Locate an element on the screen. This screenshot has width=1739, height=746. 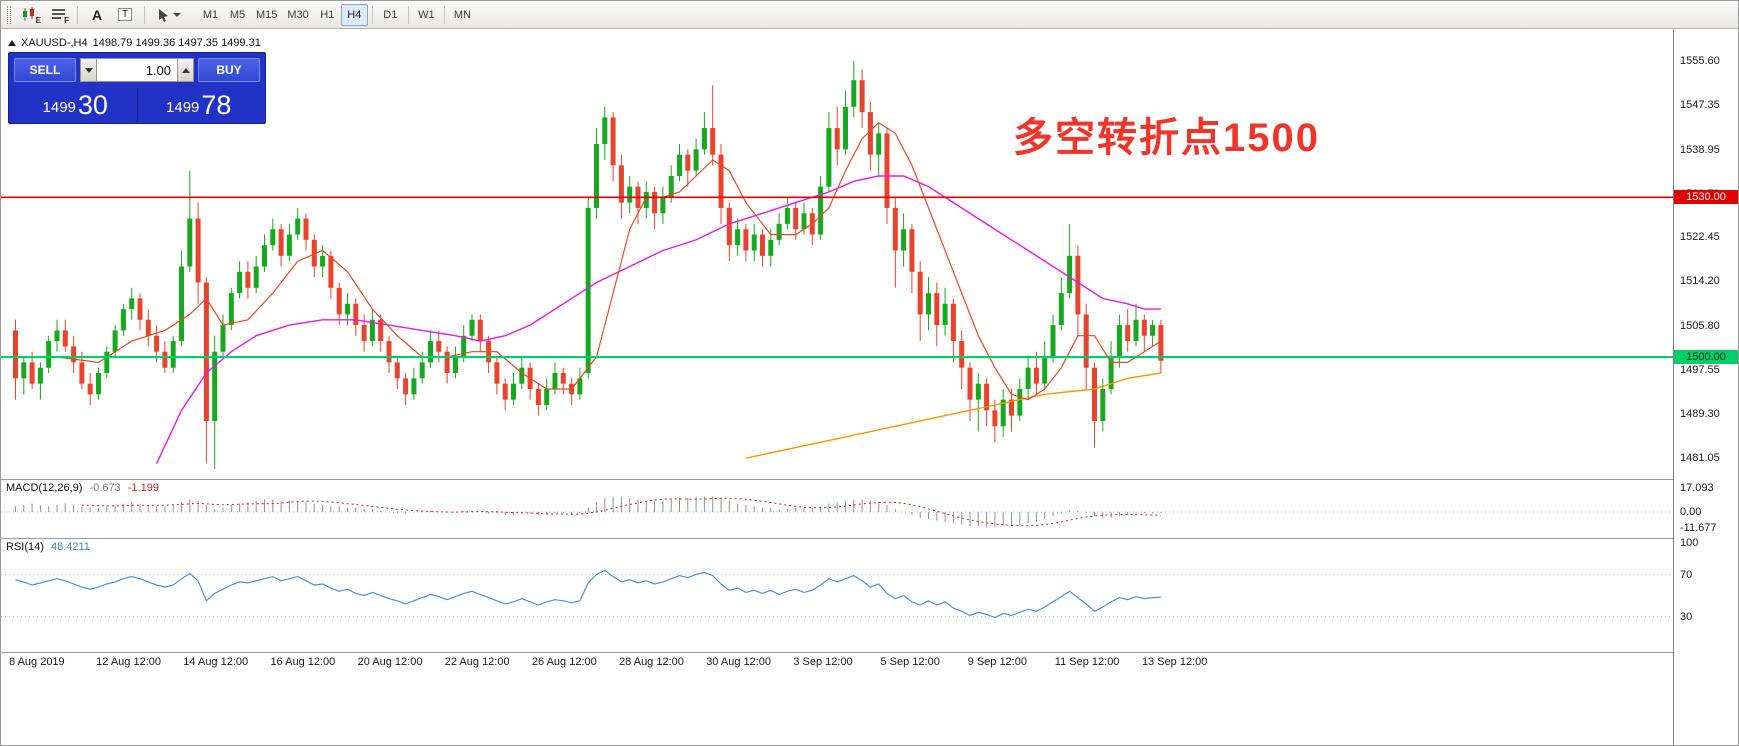
axis-tick-label: 1514.20 is located at coordinates (1700, 281).